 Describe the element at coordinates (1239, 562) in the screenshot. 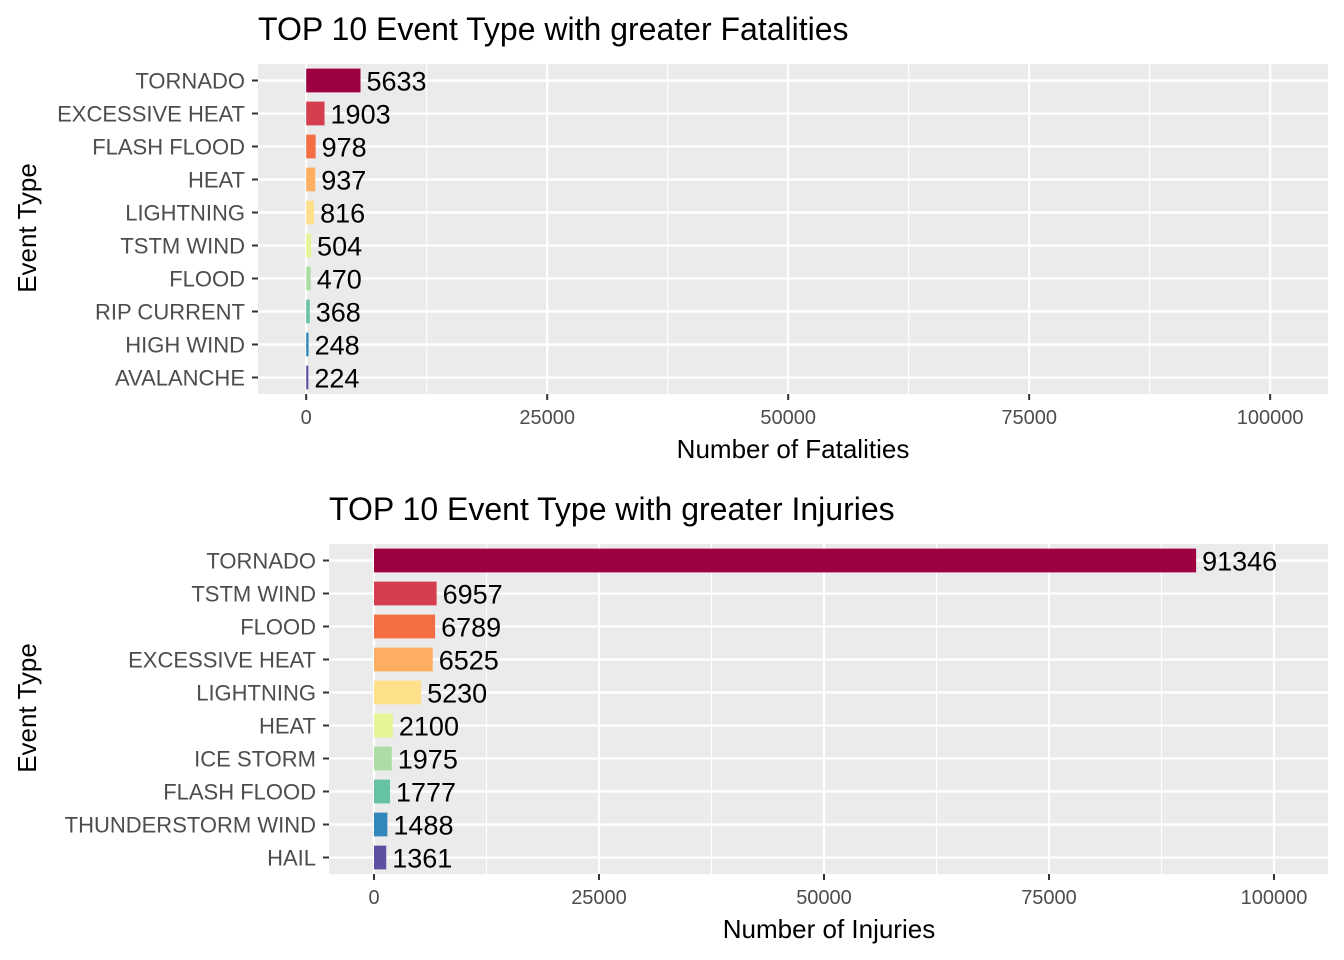

I see `data-label: 91346` at that location.